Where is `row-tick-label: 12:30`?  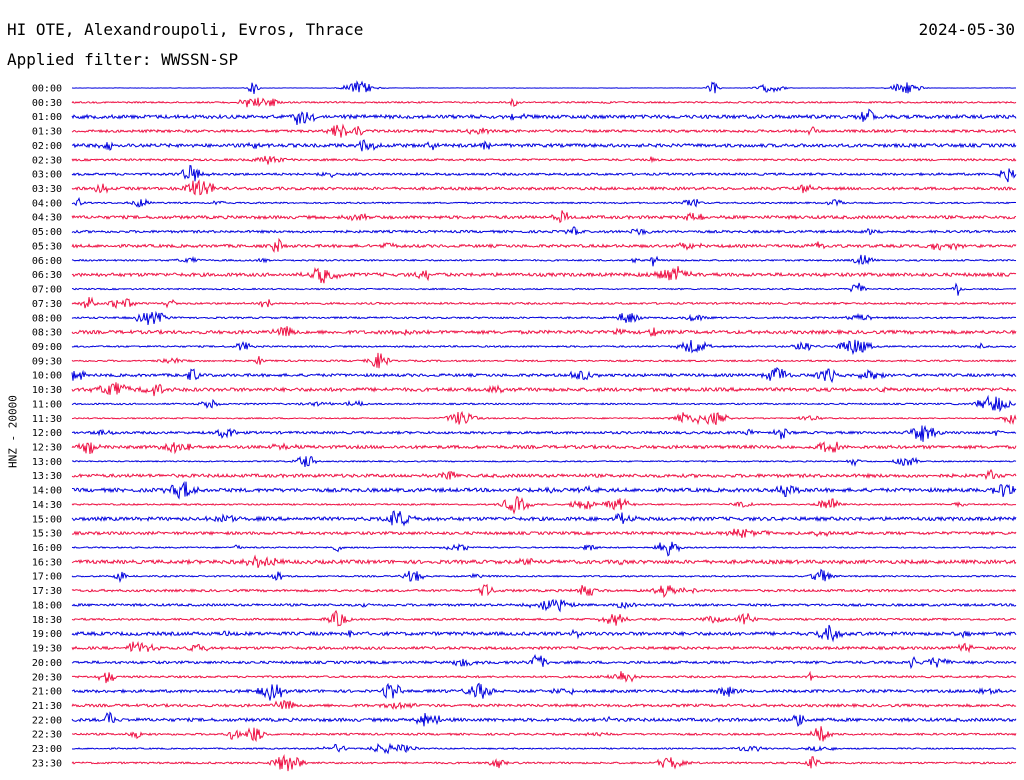
row-tick-label: 12:30 is located at coordinates (47, 448).